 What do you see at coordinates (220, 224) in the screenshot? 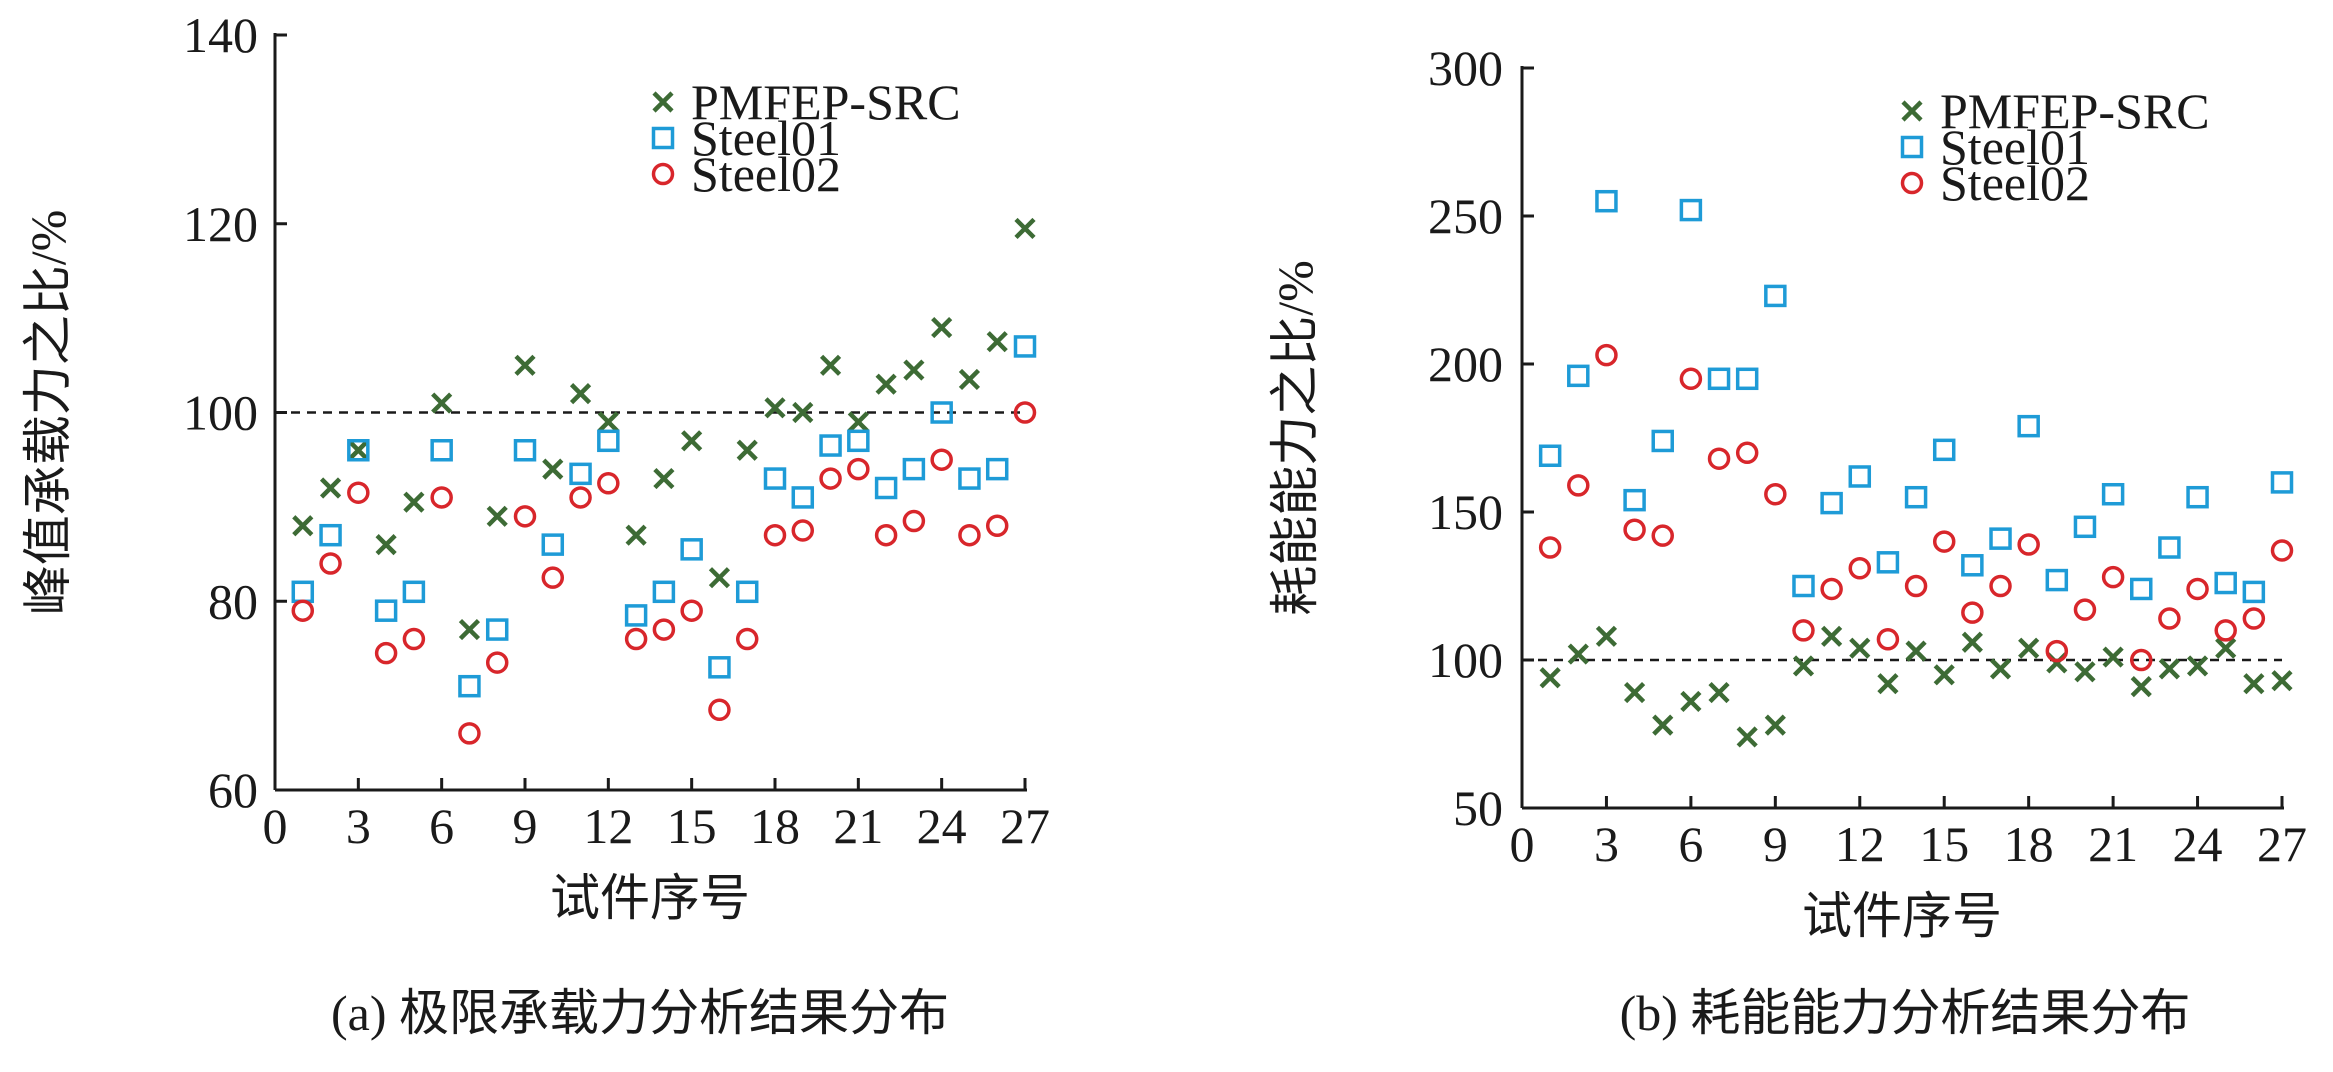
I see `y-tick-label: 120` at bounding box center [220, 224].